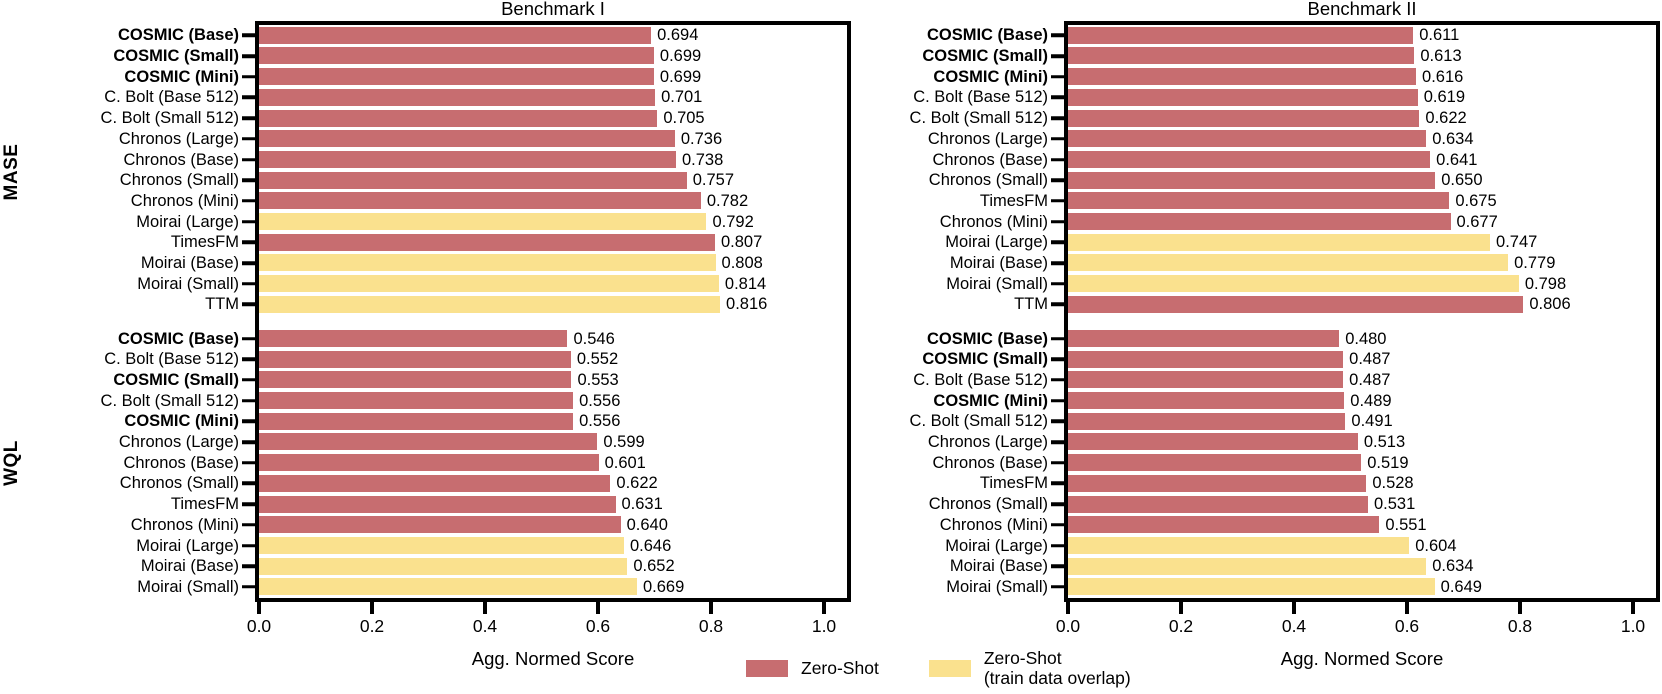 The width and height of the screenshot is (1662, 694). What do you see at coordinates (1057, 668) in the screenshot?
I see `legend-label-zero-shot-overlap: Zero-Shot (train data overlap)` at bounding box center [1057, 668].